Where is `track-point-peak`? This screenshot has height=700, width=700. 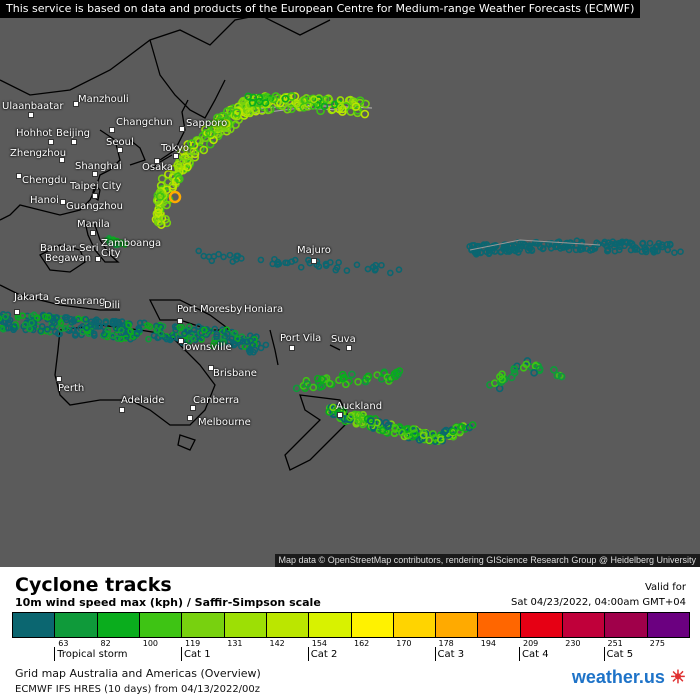
track-point-peak is located at coordinates (175, 197).